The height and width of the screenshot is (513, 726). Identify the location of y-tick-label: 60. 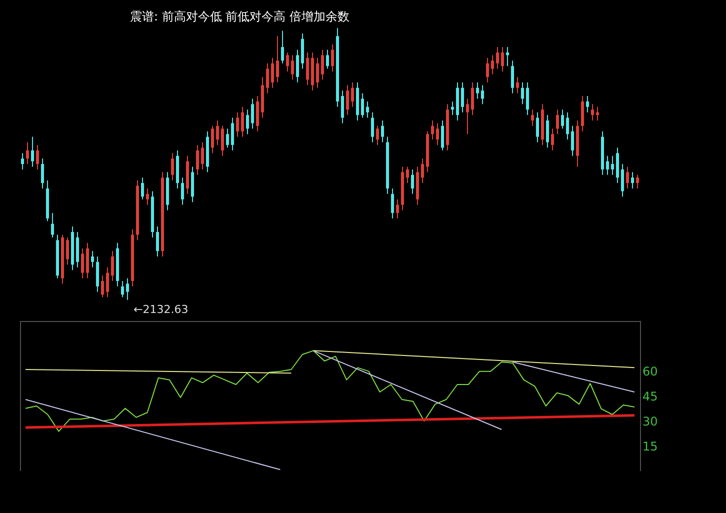
(650, 371).